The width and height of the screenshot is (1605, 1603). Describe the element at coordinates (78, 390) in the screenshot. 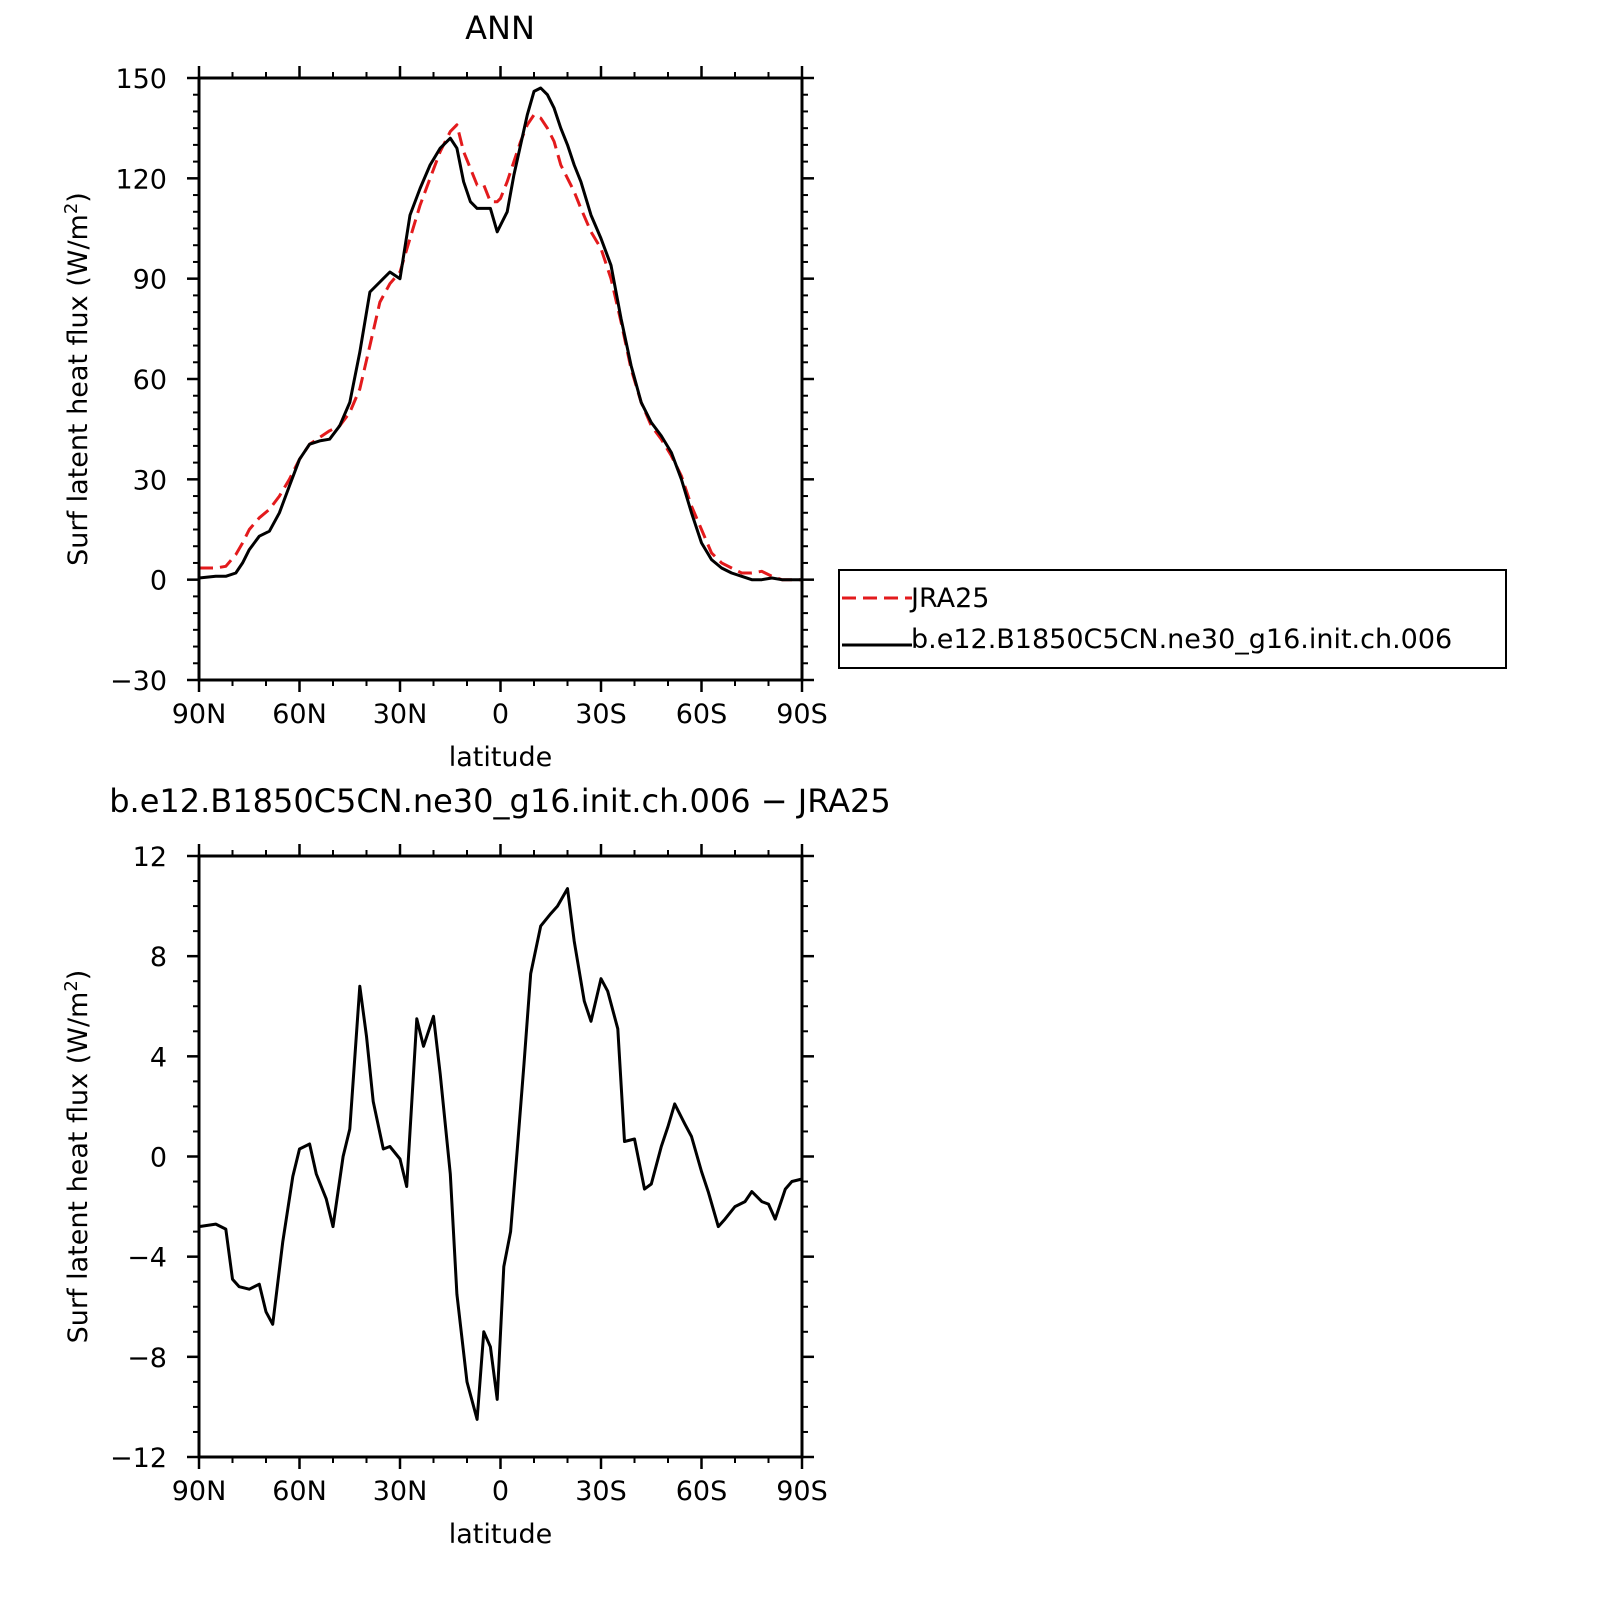

I see `top-chart-y-axis-label-main: Surf latent heat flux (W/m` at that location.